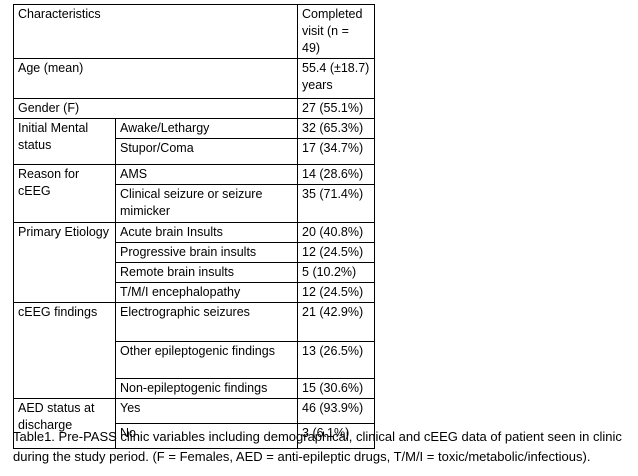 The height and width of the screenshot is (476, 638). I want to click on table-row: Age (mean) 55.4 (±18.7) years, so click(194, 78).